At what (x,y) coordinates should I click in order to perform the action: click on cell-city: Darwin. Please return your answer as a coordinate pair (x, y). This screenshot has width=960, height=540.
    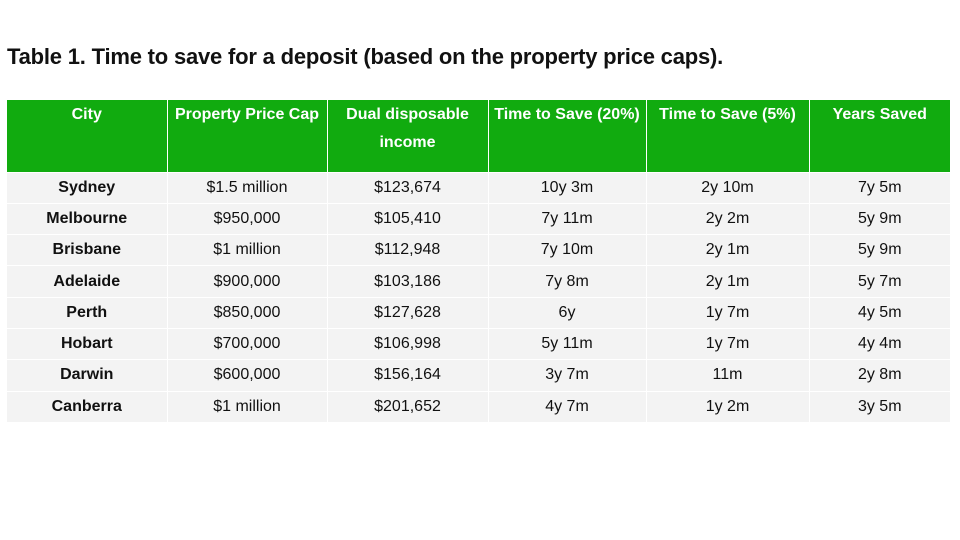
    Looking at the image, I should click on (87, 375).